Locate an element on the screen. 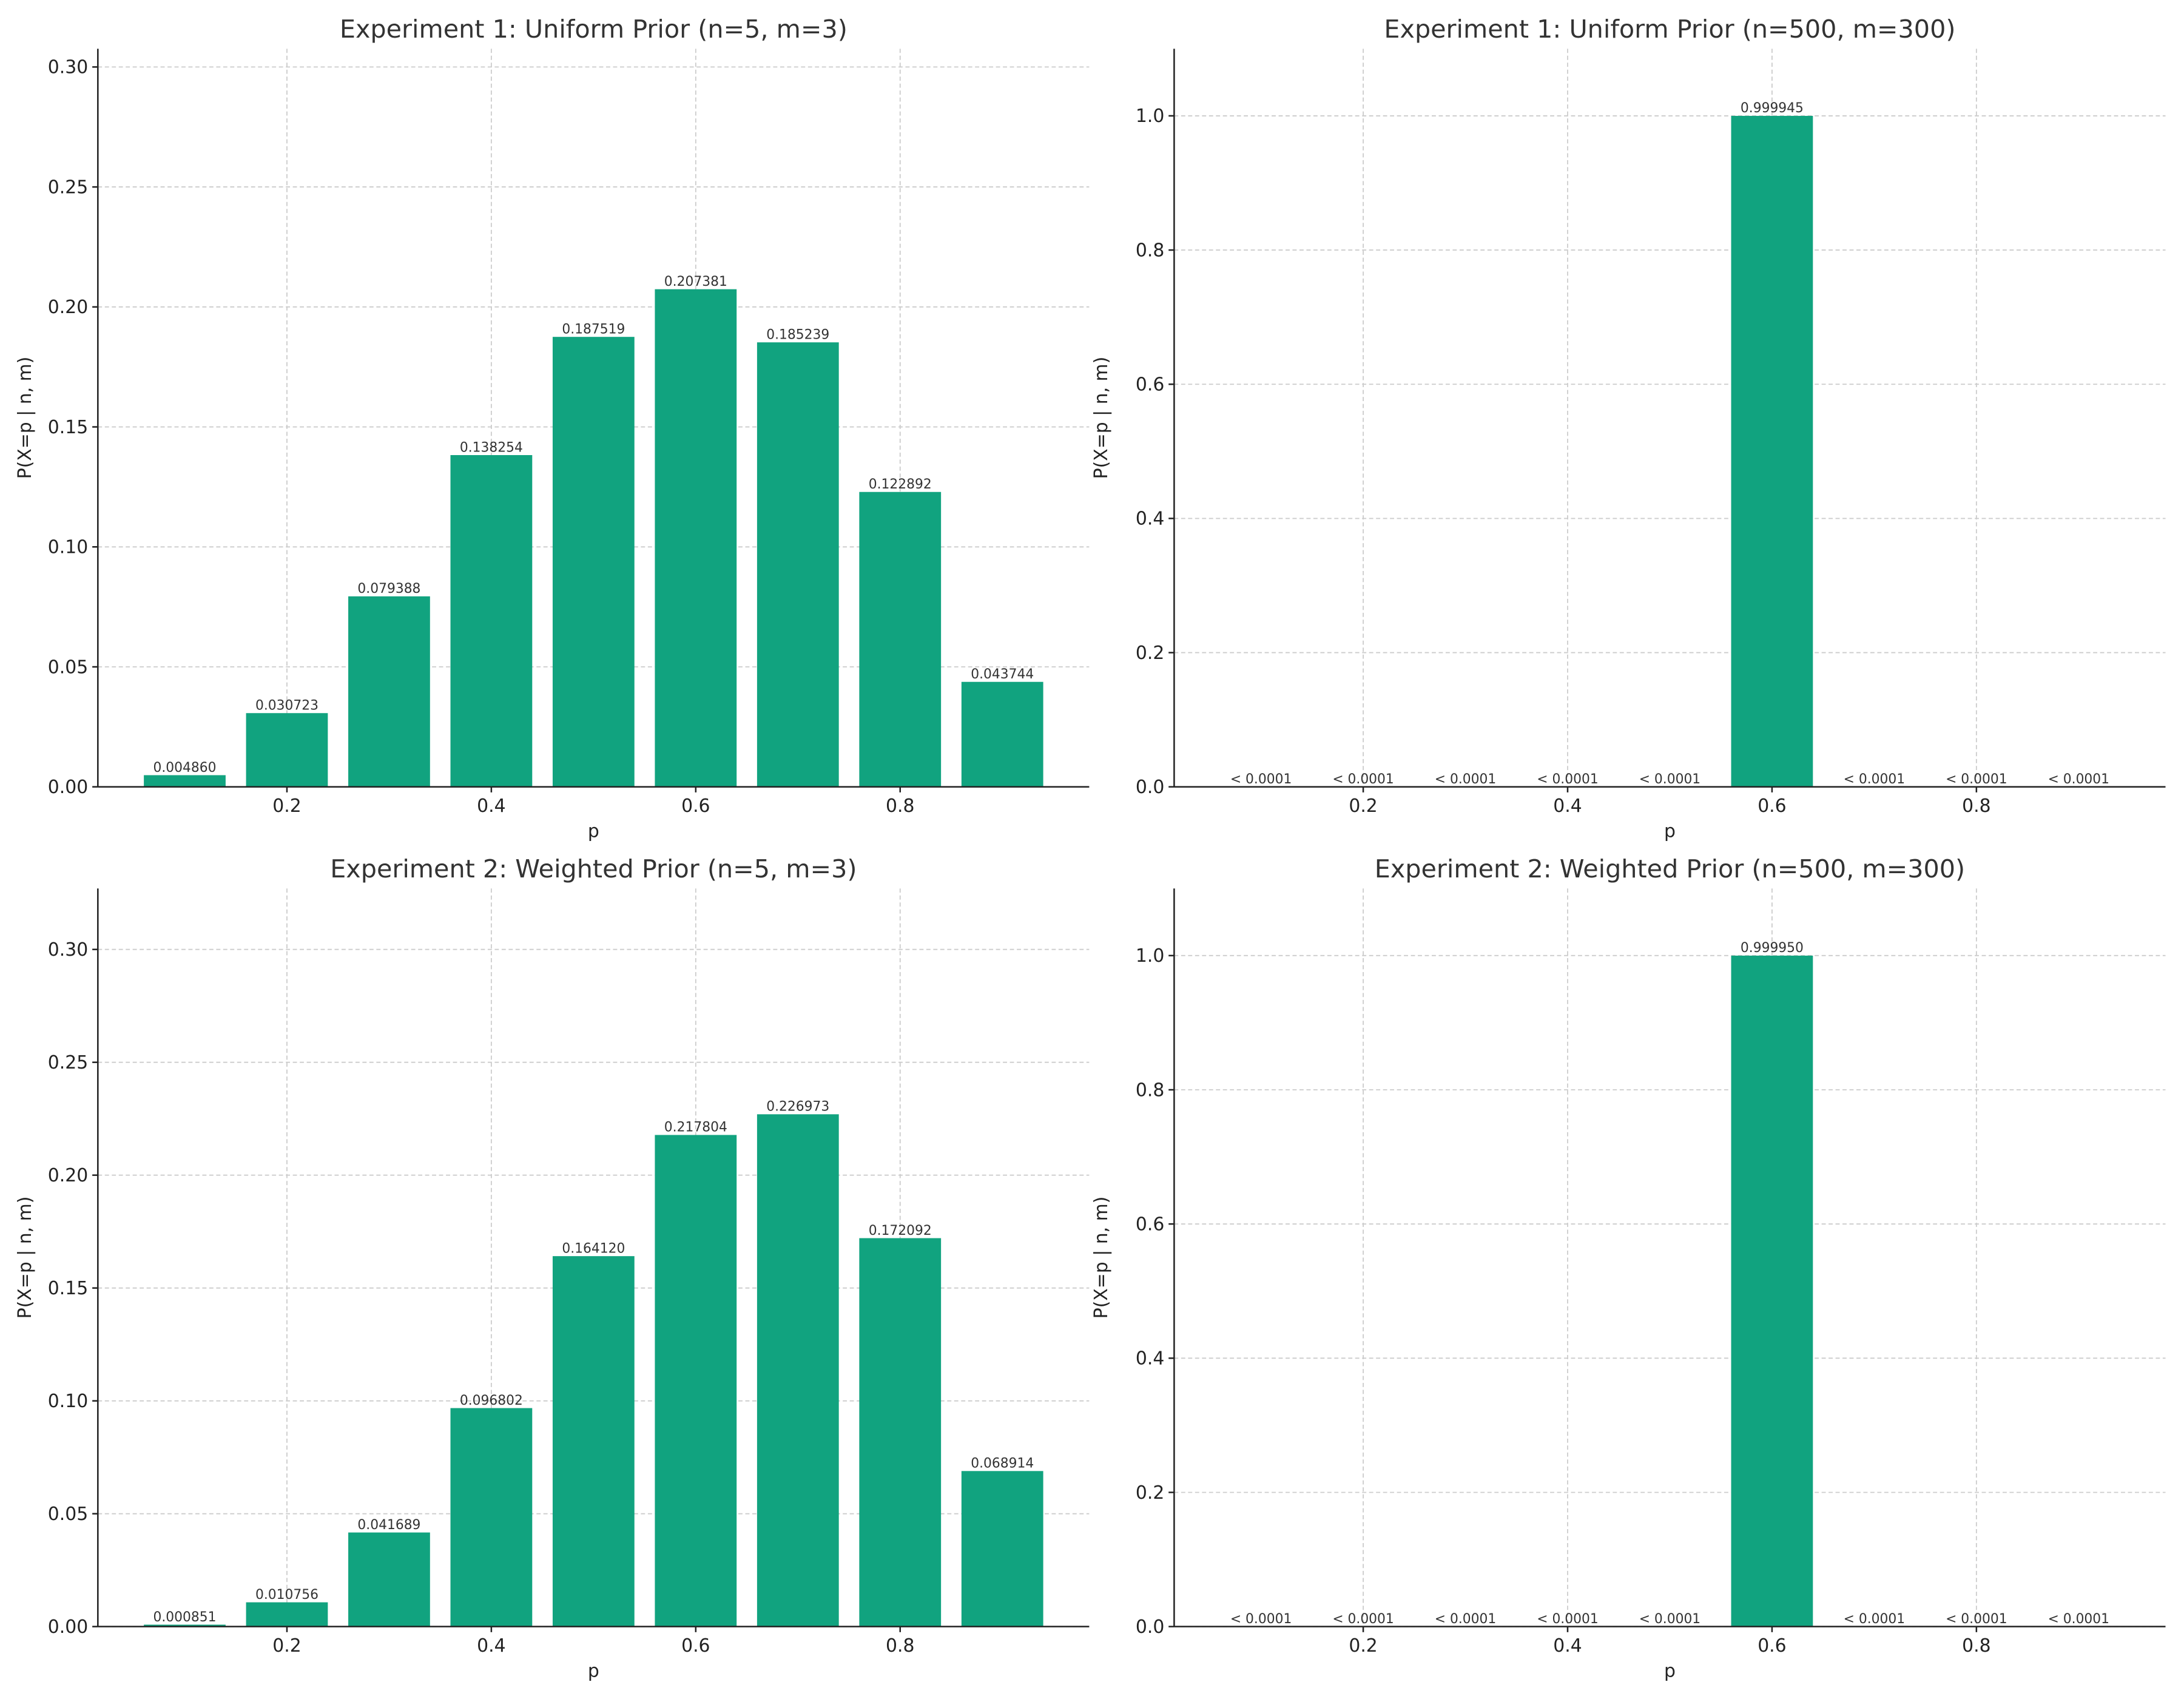  chart-title: Experiment 1: Uniform Prior (n=5, m=3) is located at coordinates (594, 29).